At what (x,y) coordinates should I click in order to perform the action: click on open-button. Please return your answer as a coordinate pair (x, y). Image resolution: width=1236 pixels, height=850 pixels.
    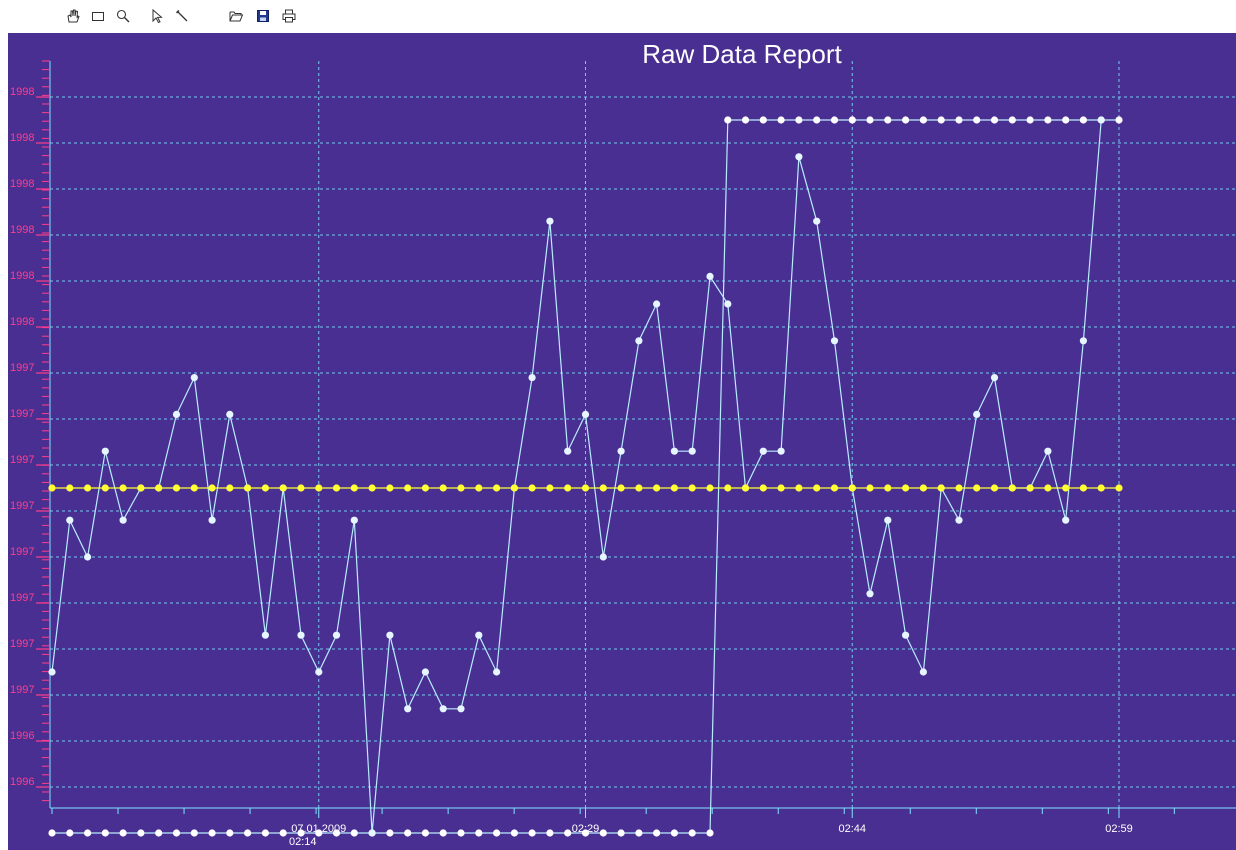
    Looking at the image, I should click on (236, 16).